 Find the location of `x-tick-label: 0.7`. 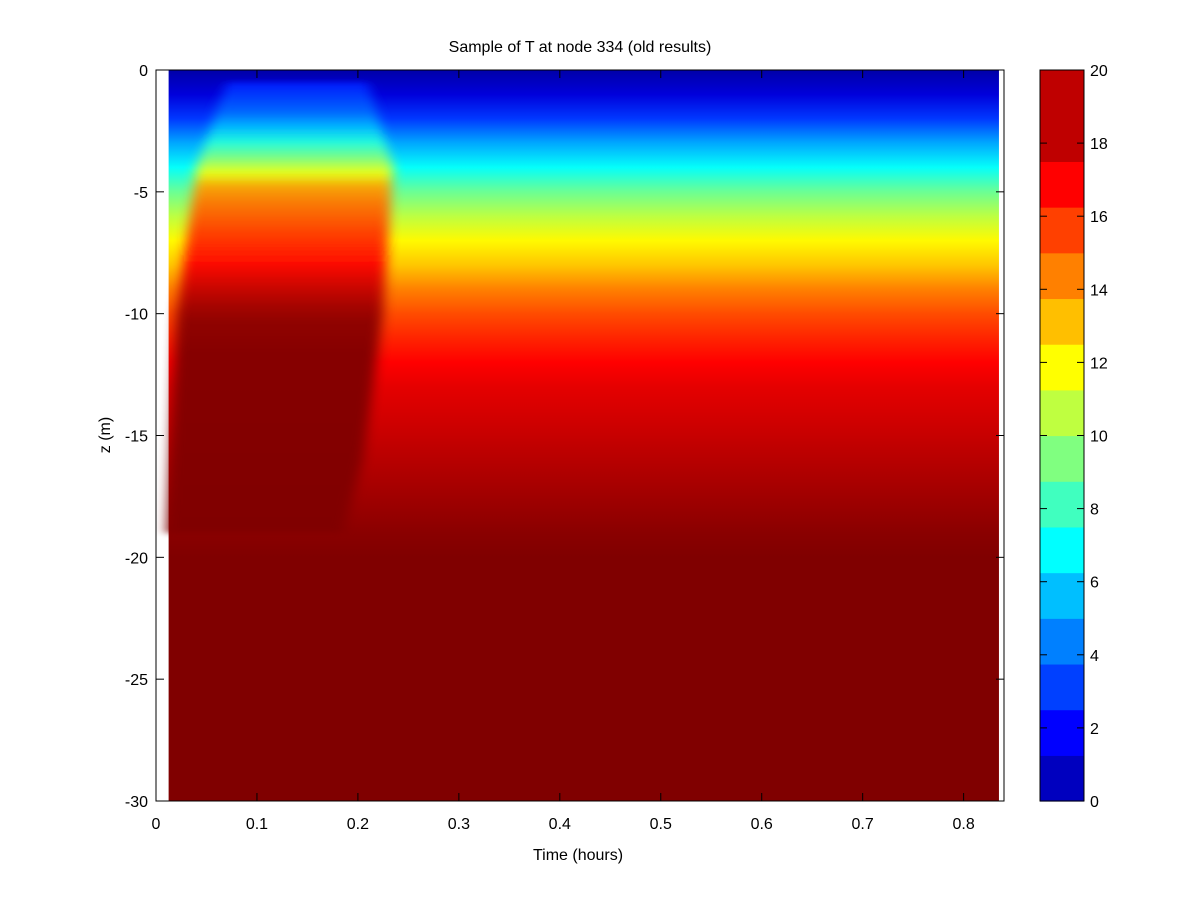

x-tick-label: 0.7 is located at coordinates (863, 824).